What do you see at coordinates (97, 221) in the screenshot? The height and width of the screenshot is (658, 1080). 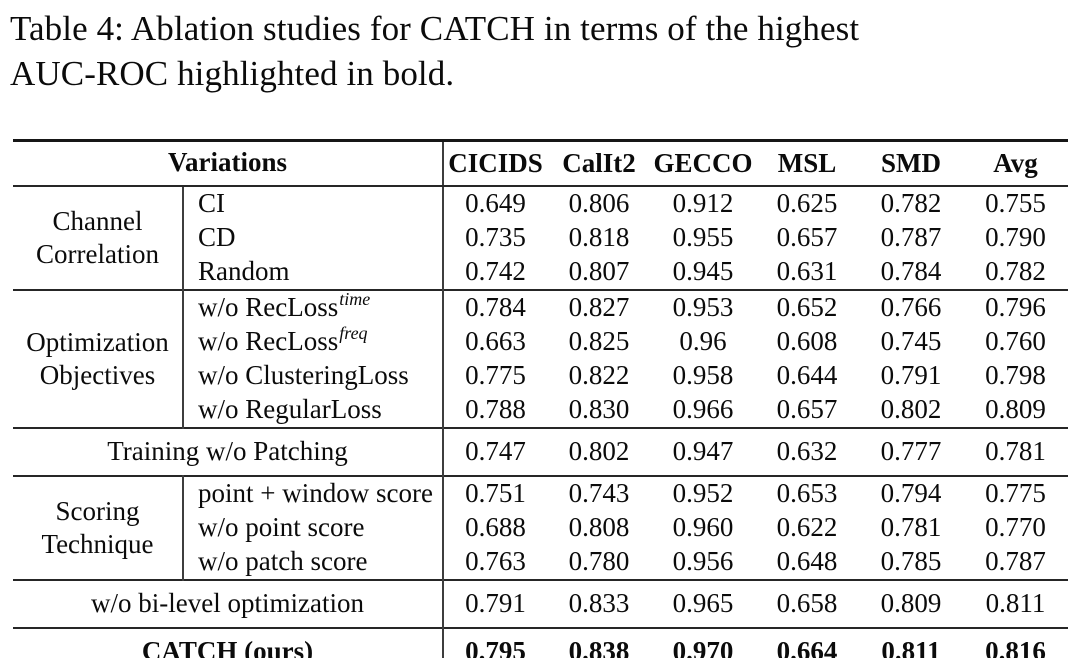 I see `group-label-line: Channel` at bounding box center [97, 221].